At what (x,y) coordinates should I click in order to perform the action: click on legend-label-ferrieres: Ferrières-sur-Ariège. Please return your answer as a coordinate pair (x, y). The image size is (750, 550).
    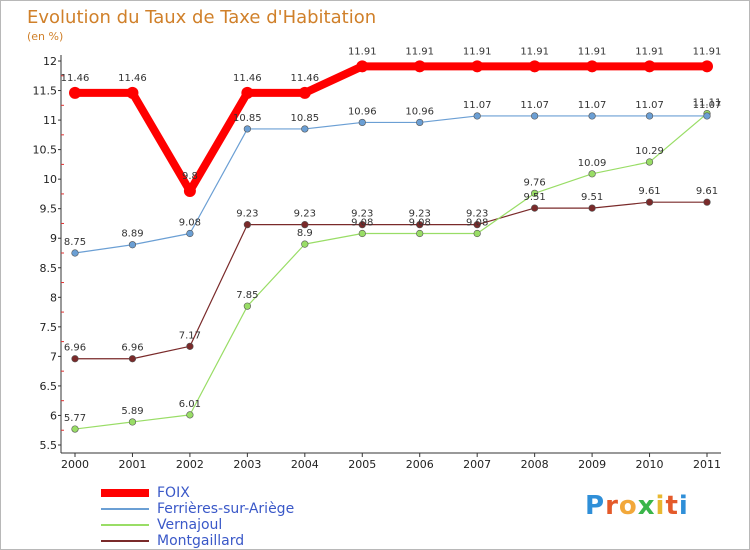
    Looking at the image, I should click on (226, 509).